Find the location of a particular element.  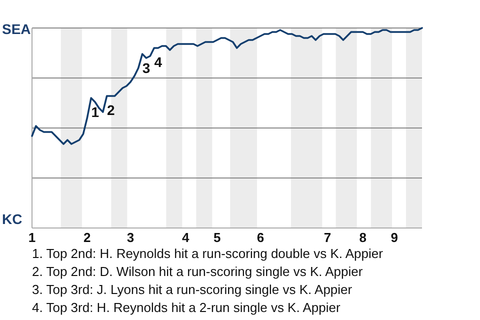

x-tick-label: 7 is located at coordinates (328, 237).